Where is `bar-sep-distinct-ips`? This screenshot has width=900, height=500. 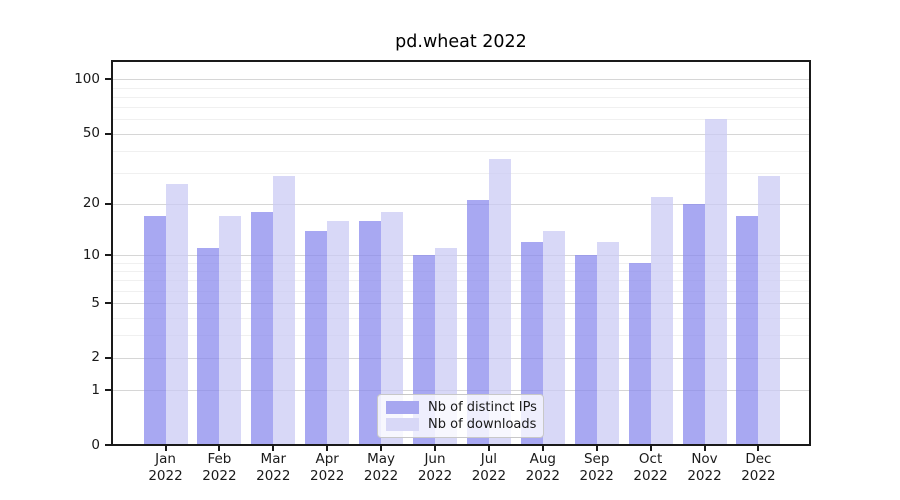
bar-sep-distinct-ips is located at coordinates (585, 349).